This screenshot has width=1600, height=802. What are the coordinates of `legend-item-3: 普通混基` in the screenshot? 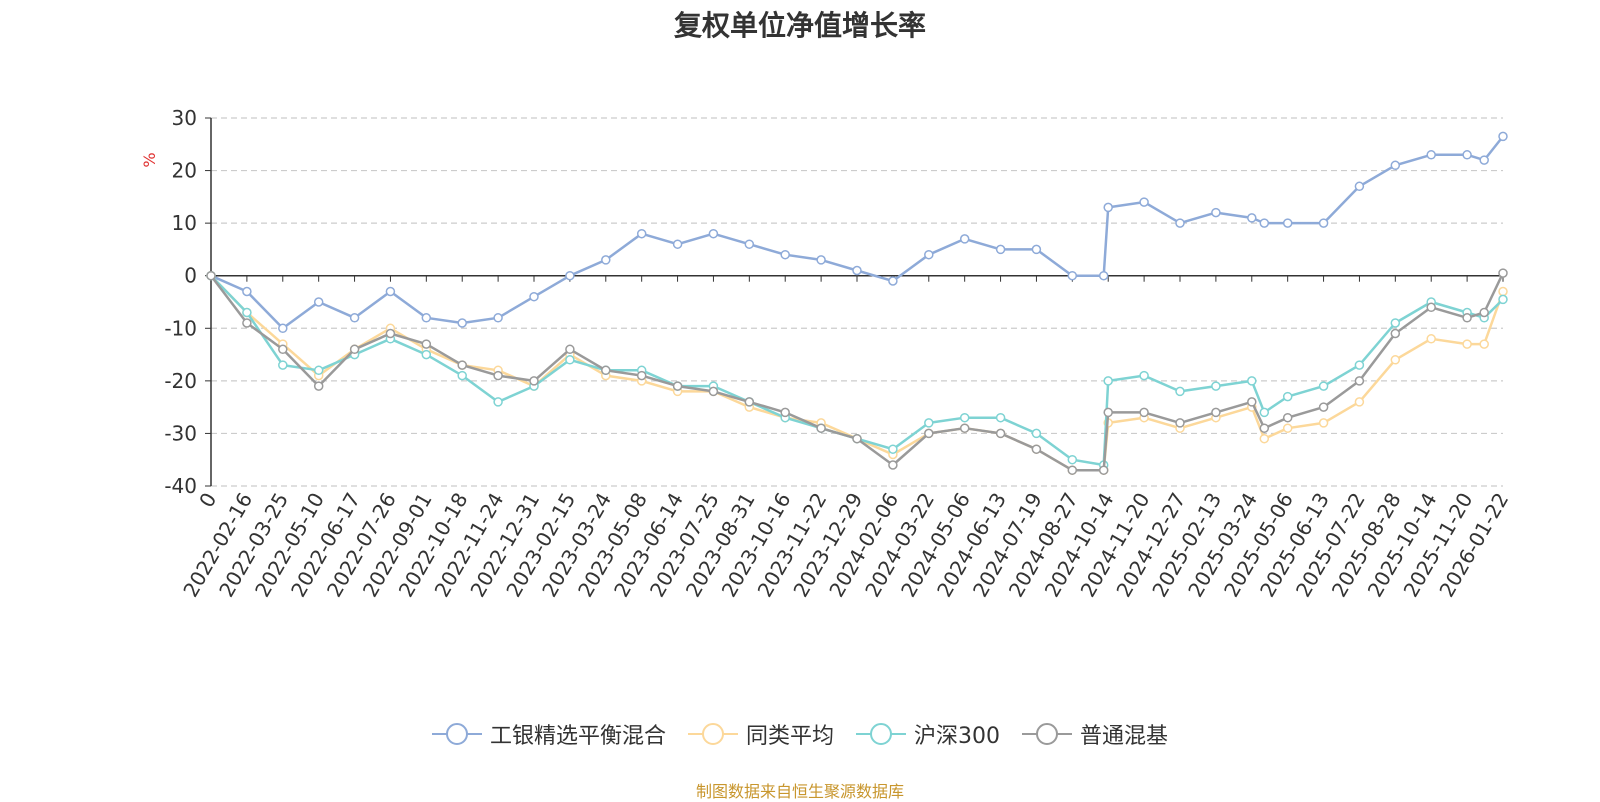 It's located at (1095, 734).